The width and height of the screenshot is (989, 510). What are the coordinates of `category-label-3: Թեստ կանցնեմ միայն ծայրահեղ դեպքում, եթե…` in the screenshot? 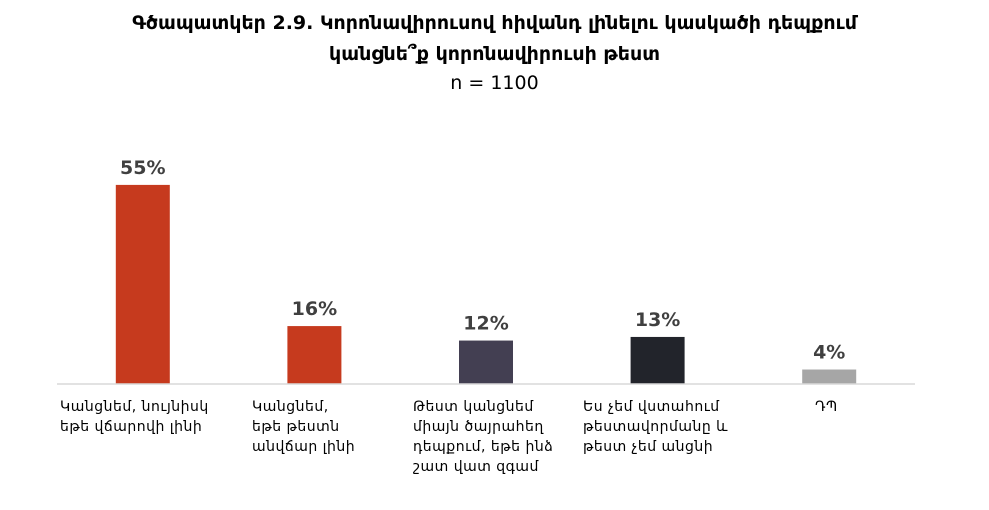 It's located at (483, 437).